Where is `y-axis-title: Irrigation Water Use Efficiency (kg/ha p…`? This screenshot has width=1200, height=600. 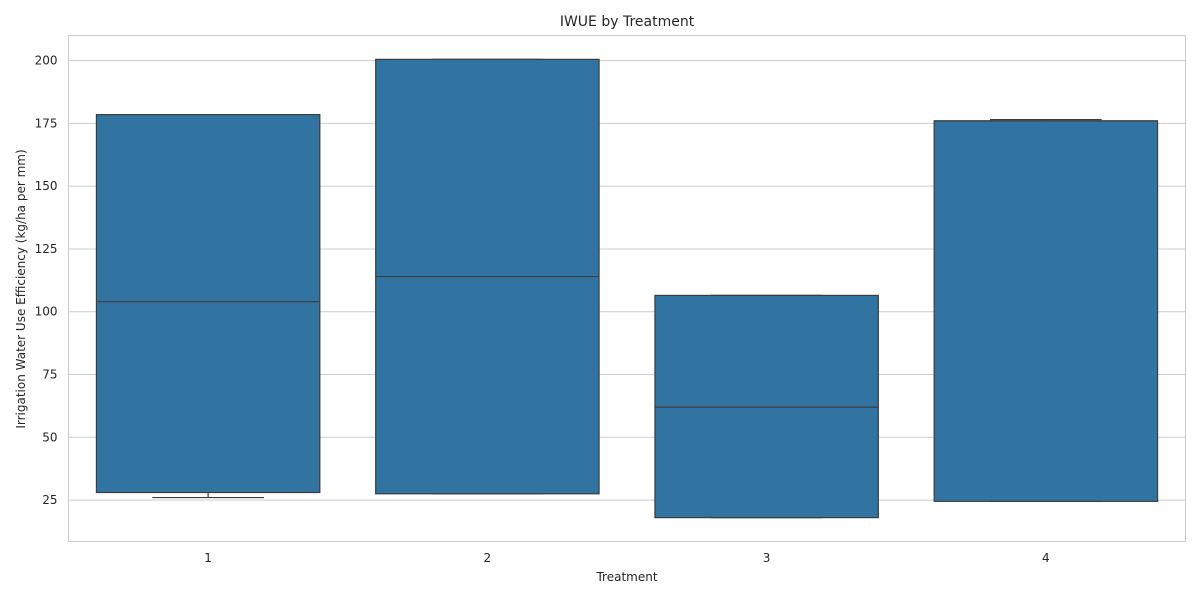
y-axis-title: Irrigation Water Use Efficiency (kg/ha p… is located at coordinates (21, 288).